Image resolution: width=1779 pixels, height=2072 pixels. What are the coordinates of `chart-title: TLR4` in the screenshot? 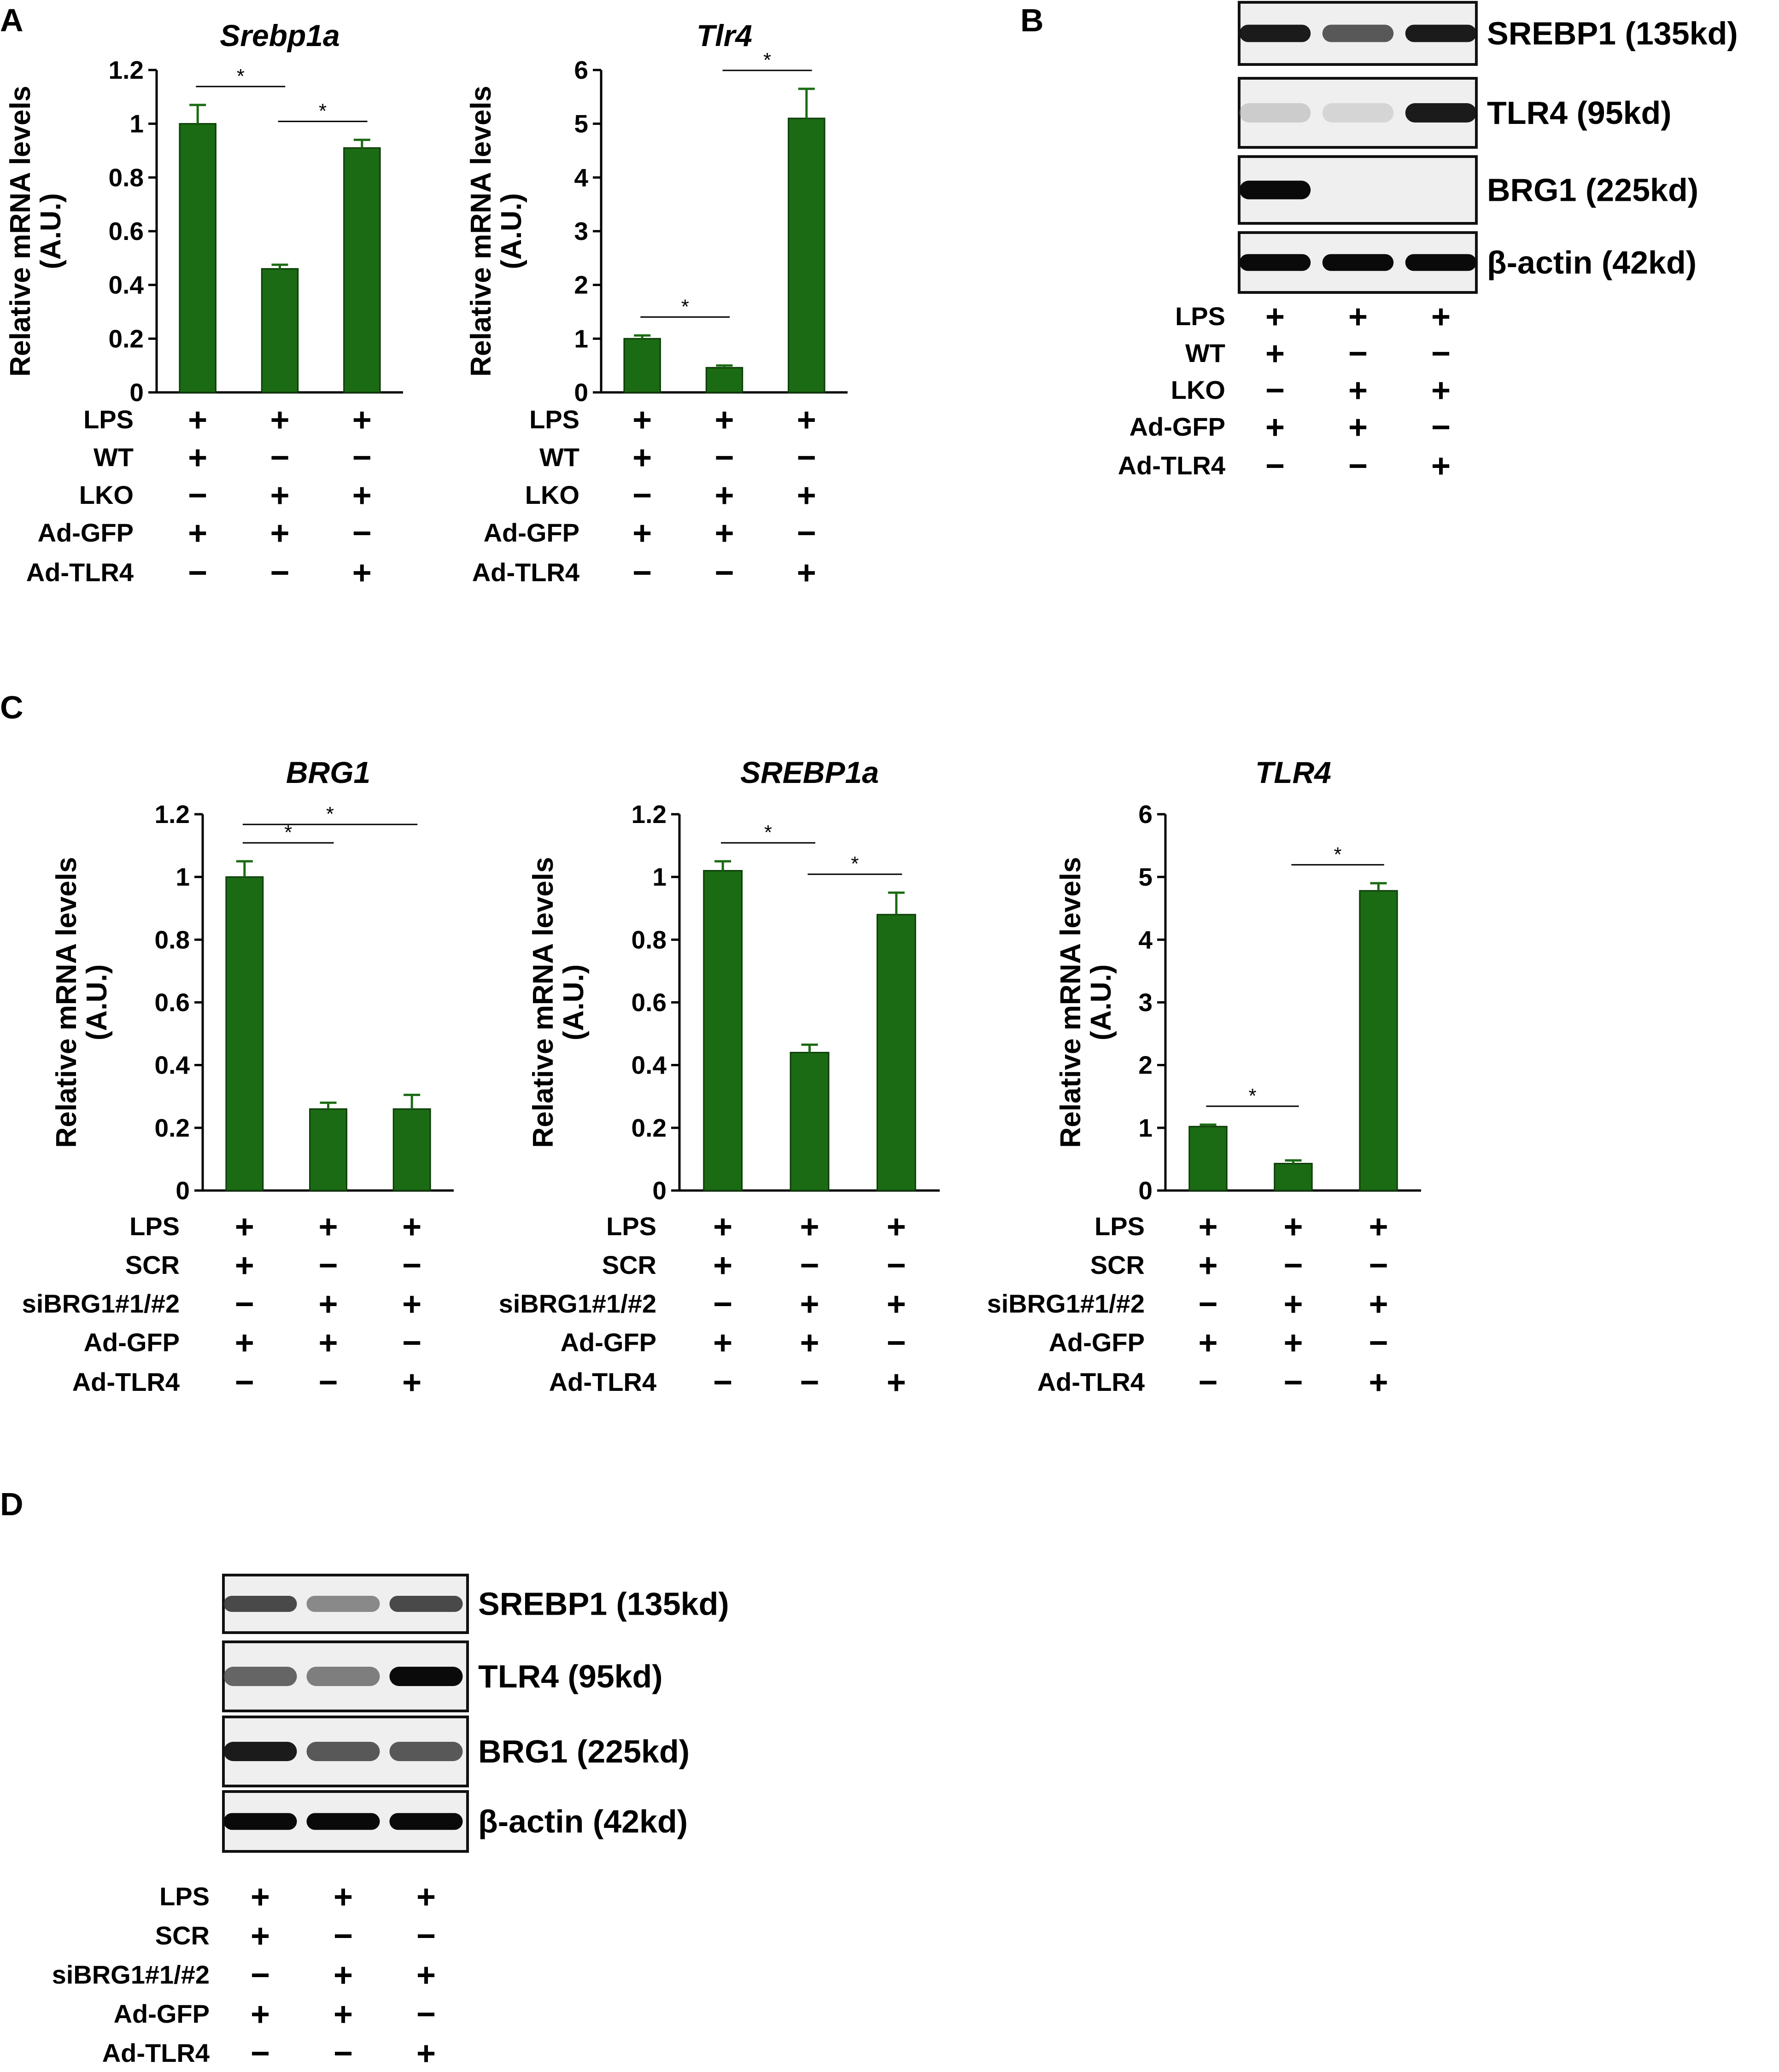 It's located at (1293, 772).